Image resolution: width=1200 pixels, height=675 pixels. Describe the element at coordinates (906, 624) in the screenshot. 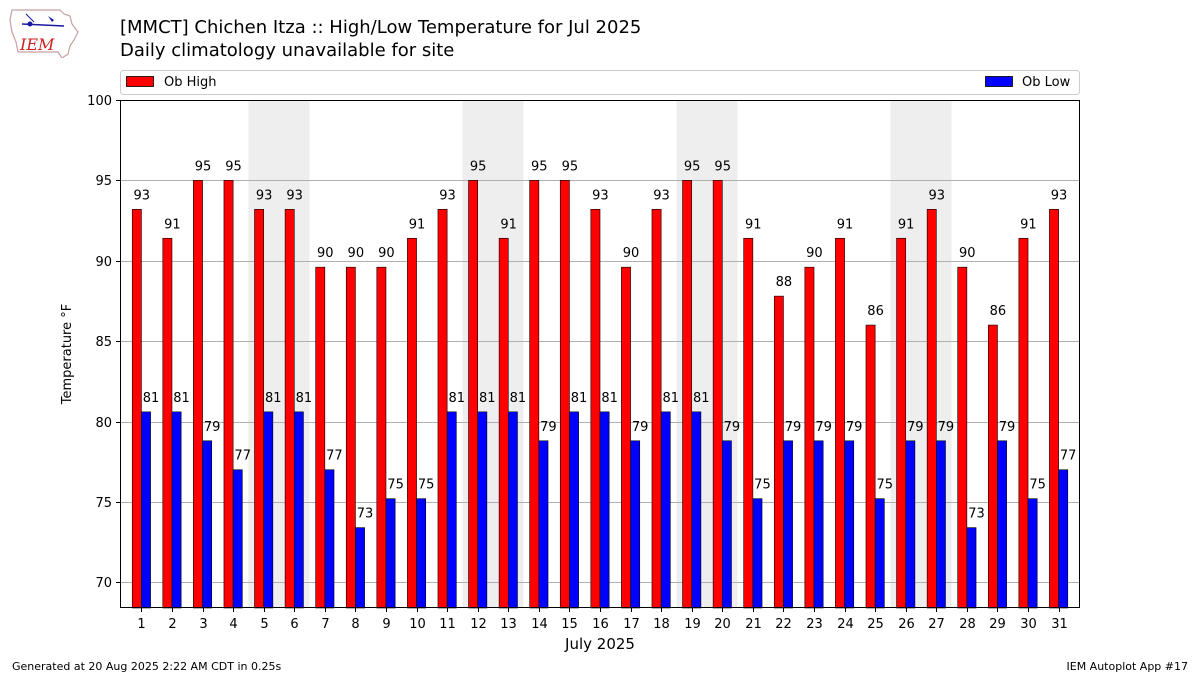

I see `x-tick-label: 26` at that location.